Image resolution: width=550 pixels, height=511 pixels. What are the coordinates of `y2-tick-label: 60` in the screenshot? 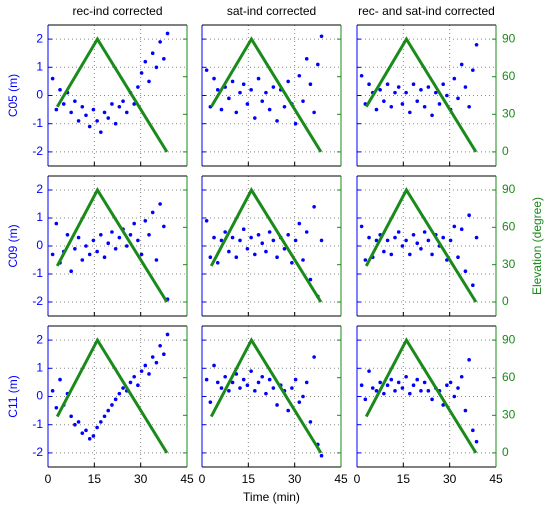 It's located at (509, 377).